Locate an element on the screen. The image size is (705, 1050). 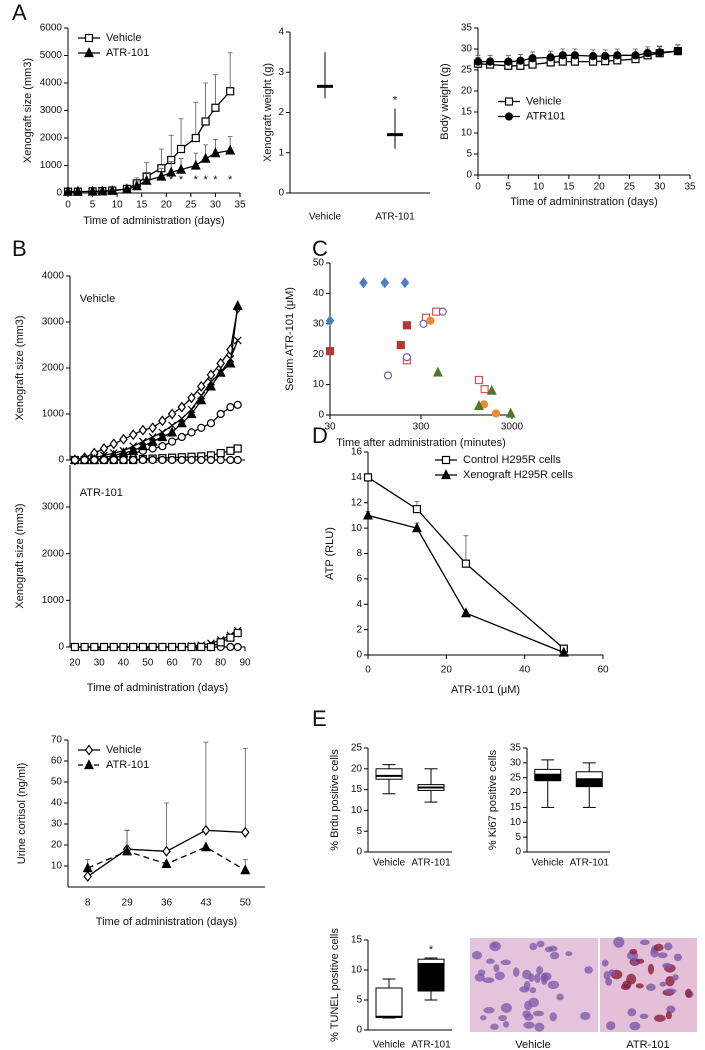
panel-letter: E is located at coordinates (319, 718).